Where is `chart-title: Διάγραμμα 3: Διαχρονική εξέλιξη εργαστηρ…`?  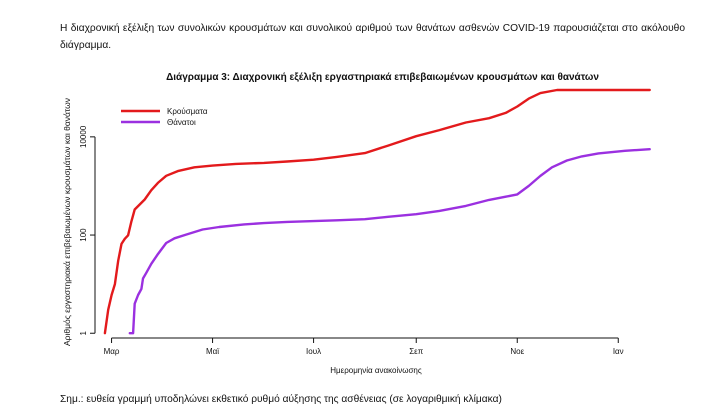 chart-title: Διάγραμμα 3: Διαχρονική εξέλιξη εργαστηρ… is located at coordinates (382, 77).